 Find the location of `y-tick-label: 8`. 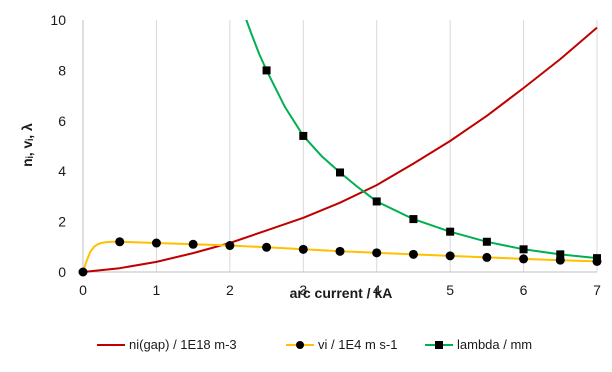

y-tick-label: 8 is located at coordinates (62, 70).